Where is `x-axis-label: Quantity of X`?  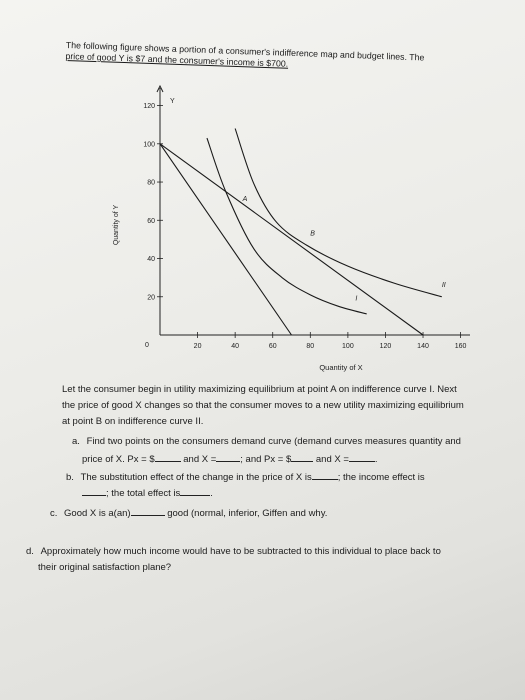 x-axis-label: Quantity of X is located at coordinates (340, 367).